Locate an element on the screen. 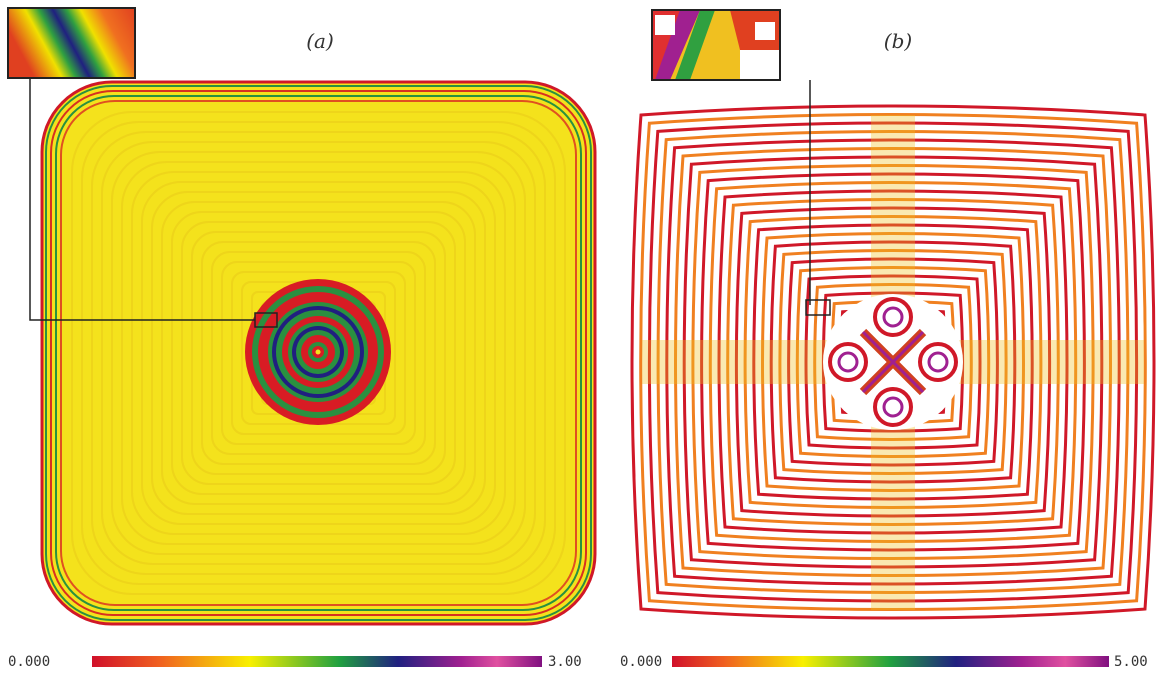 This screenshot has width=1163, height=677. ring is located at coordinates (318, 352).